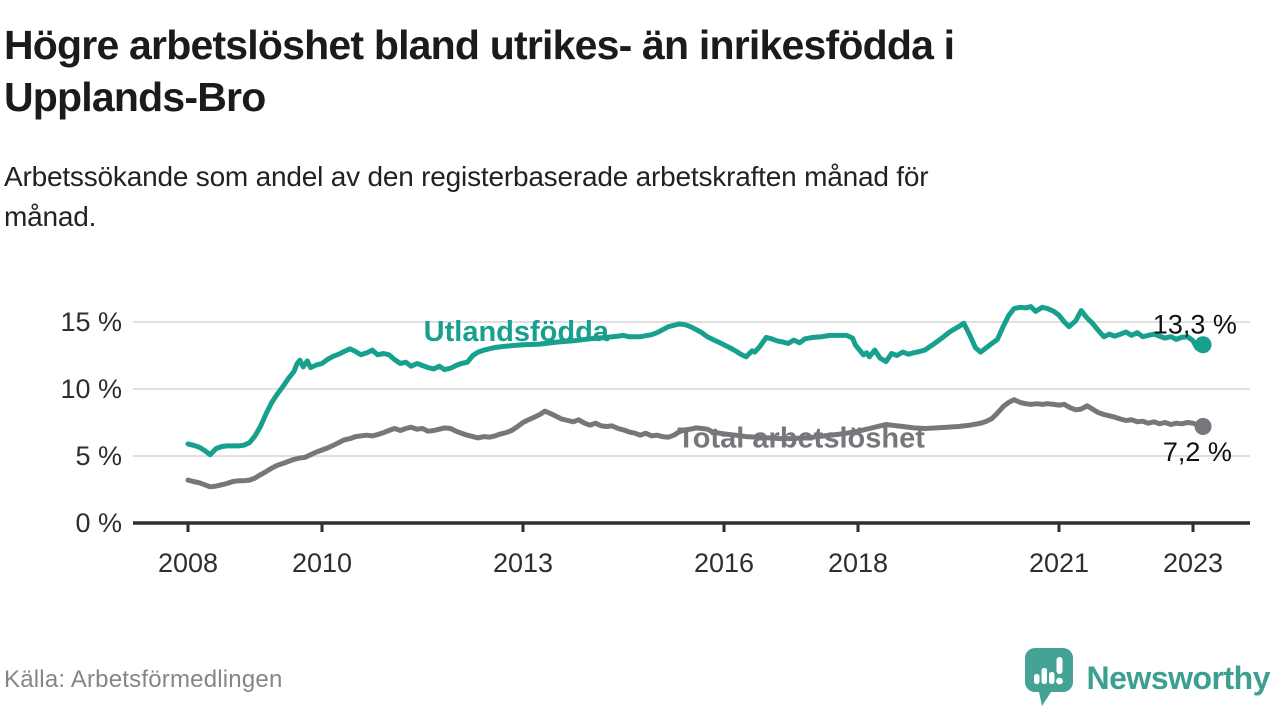 This screenshot has height=720, width=1280. What do you see at coordinates (858, 563) in the screenshot?
I see `x-tick-label: 2018` at bounding box center [858, 563].